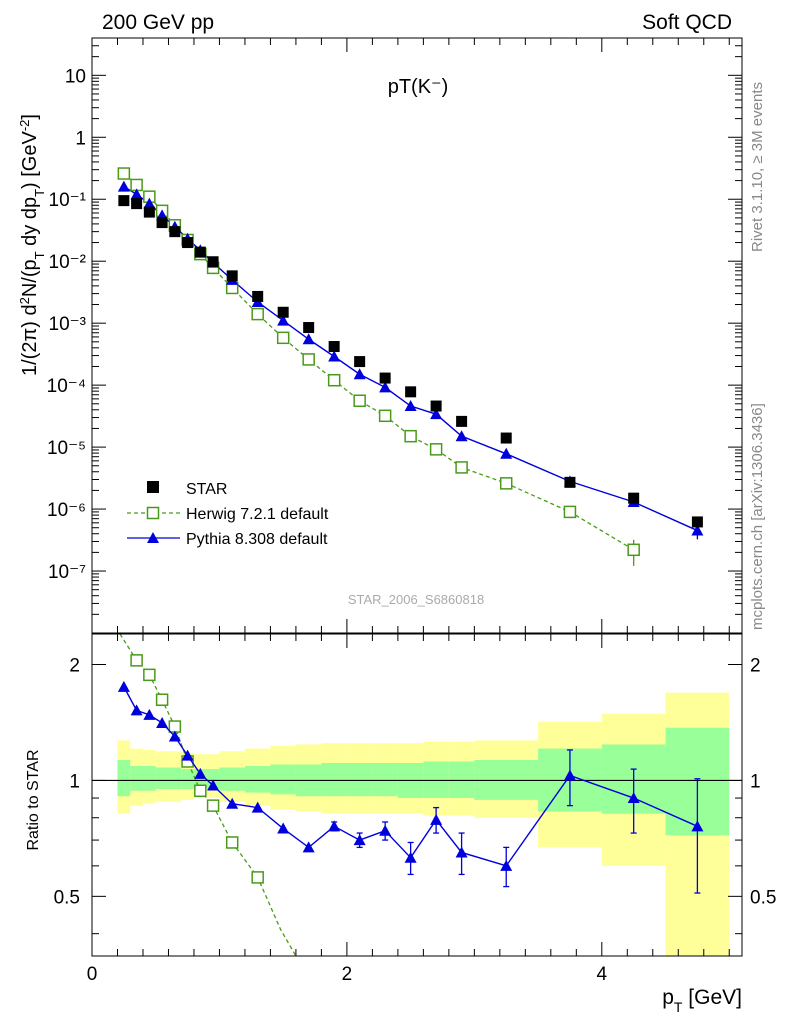  What do you see at coordinates (755, 781) in the screenshot?
I see `ratio-y-tick-label-right: 1` at bounding box center [755, 781].